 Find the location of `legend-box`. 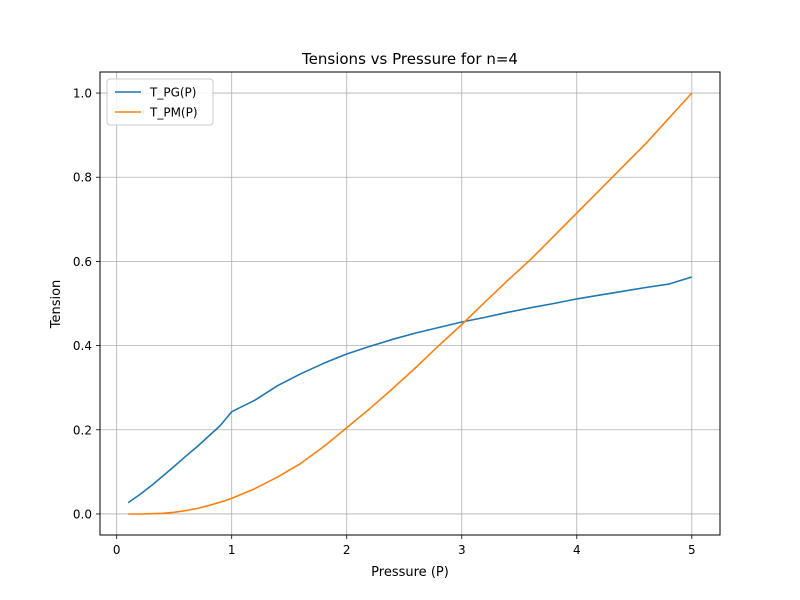

legend-box is located at coordinates (160, 102).